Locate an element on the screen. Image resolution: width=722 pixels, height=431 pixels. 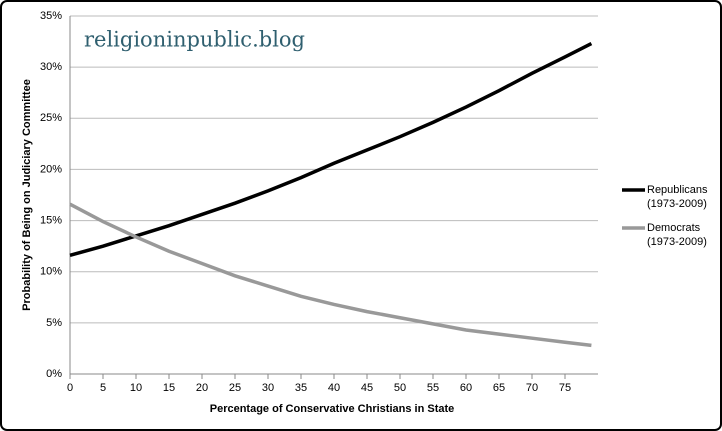
x-tick-label: 35 is located at coordinates (301, 388).